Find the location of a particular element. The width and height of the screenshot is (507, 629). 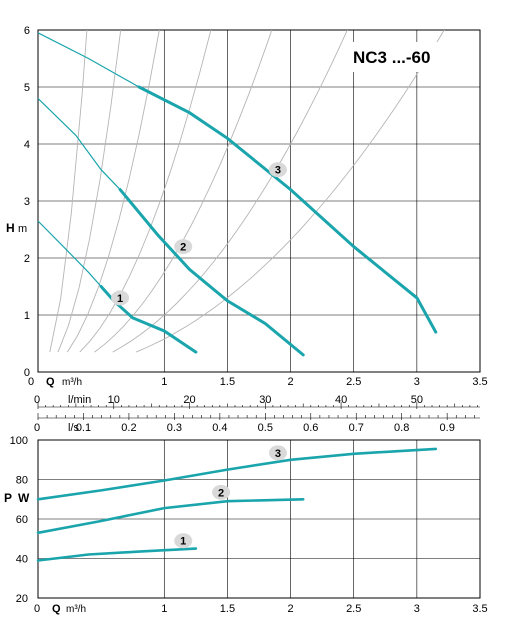

ls-axis: 0.1 0.2 0.3 0.4 0.5 0.6 0.7 0.8 0.9 is located at coordinates (256, 423).